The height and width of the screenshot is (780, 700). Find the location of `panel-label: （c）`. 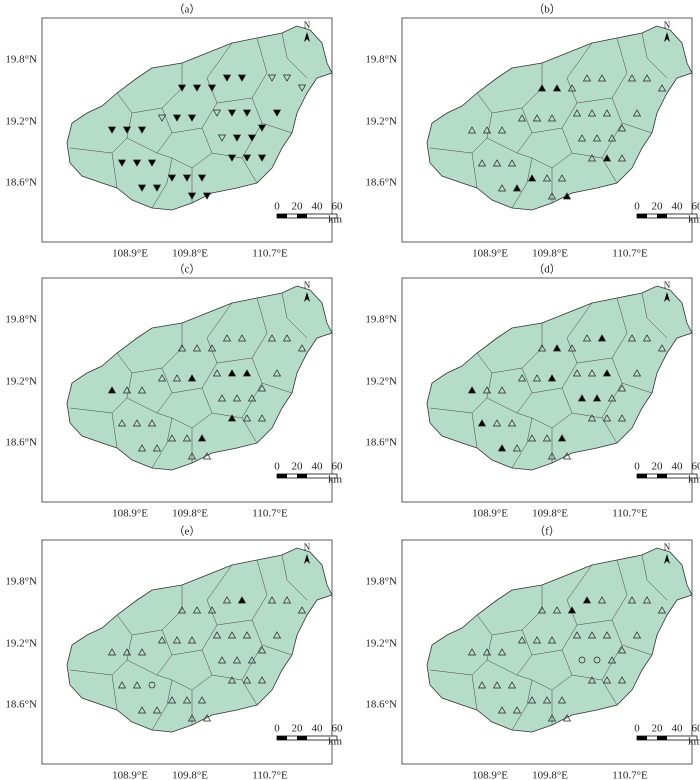

panel-label: （c） is located at coordinates (187, 269).